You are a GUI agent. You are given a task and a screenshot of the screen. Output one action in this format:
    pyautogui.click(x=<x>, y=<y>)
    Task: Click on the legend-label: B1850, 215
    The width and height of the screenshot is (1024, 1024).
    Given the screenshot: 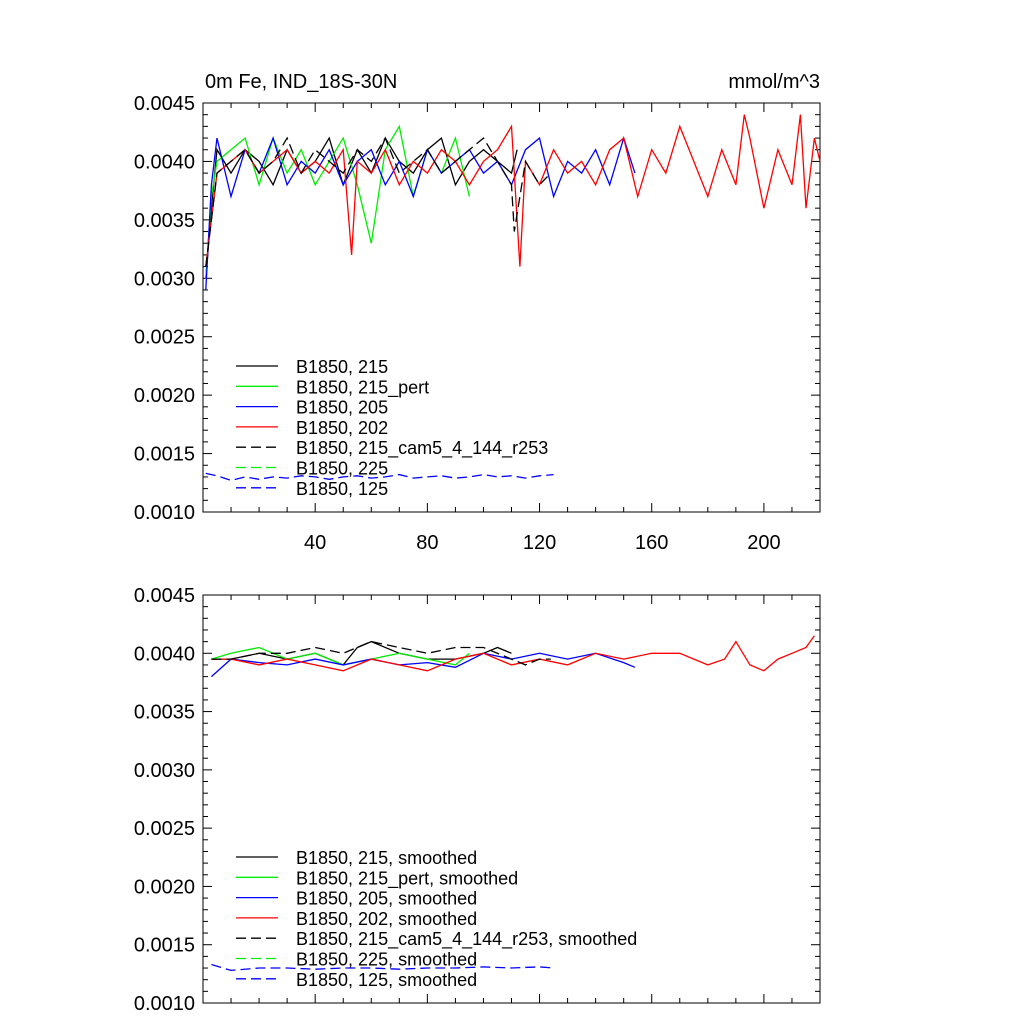 What is the action you would take?
    pyautogui.click(x=342, y=367)
    